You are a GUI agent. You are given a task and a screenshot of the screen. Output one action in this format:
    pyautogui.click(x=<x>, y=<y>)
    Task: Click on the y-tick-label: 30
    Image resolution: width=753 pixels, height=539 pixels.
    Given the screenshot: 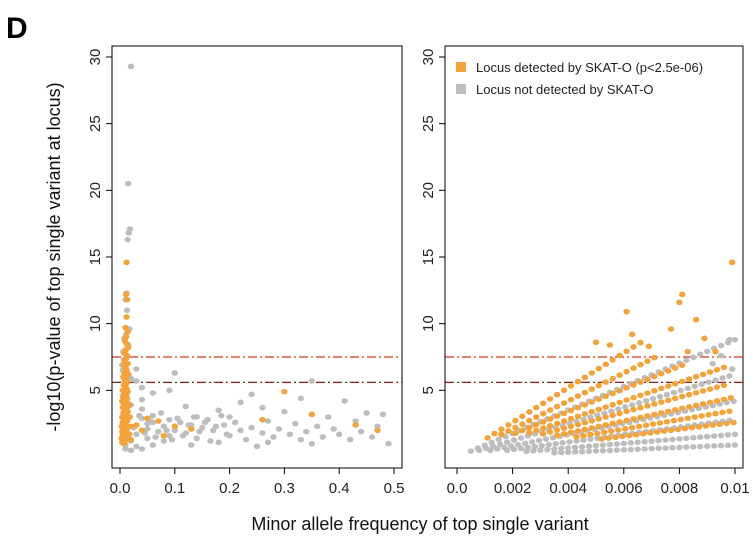 What is the action you would take?
    pyautogui.click(x=428, y=57)
    